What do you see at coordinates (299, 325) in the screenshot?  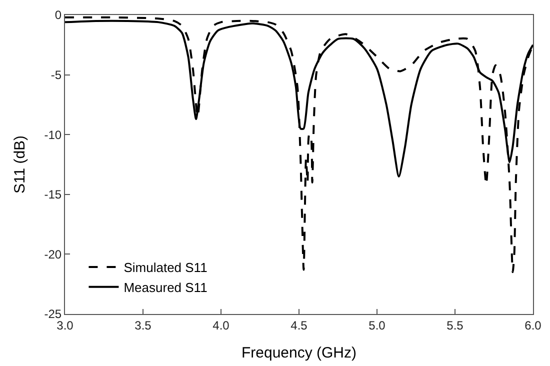 I see `x-tick-label: 4.5` at bounding box center [299, 325].